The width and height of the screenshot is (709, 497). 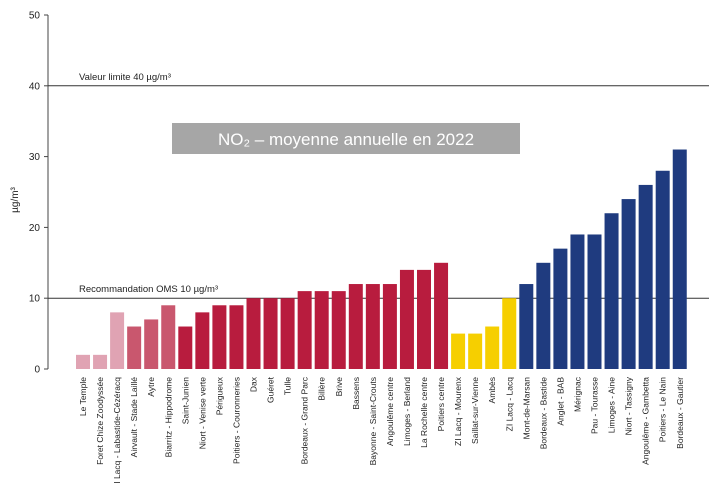 What do you see at coordinates (168, 417) in the screenshot?
I see `category-label: Biarritz - Hippodrome` at bounding box center [168, 417].